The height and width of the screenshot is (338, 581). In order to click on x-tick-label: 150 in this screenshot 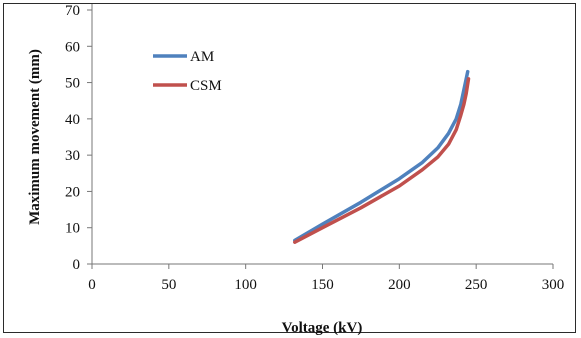, I will do `click(322, 285)`.